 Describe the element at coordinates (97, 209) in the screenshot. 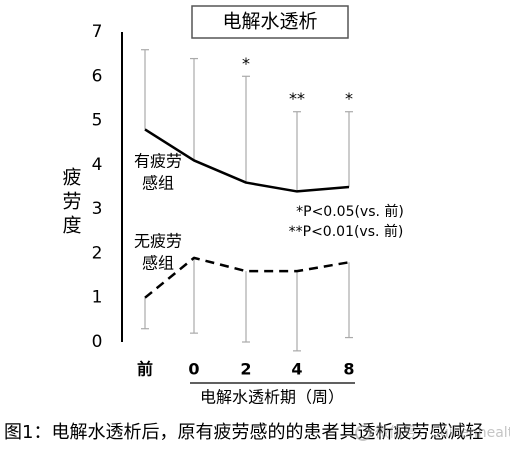

I see `y-tick-label: 3` at that location.